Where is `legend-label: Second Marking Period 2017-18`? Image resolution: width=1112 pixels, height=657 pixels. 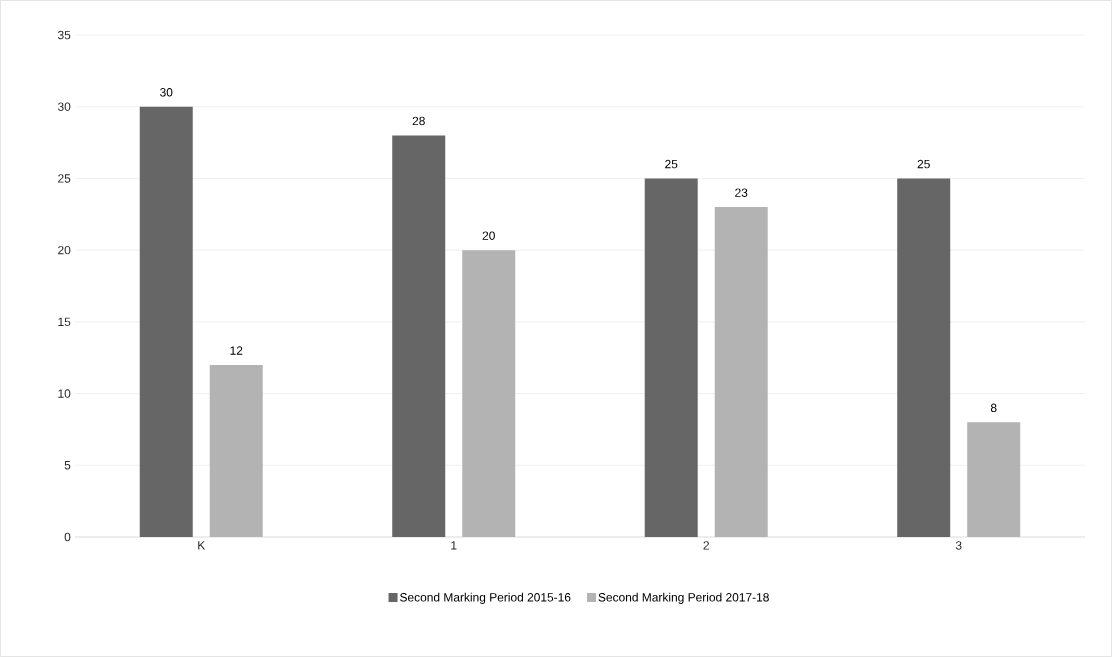
legend-label: Second Marking Period 2017-18 is located at coordinates (683, 598).